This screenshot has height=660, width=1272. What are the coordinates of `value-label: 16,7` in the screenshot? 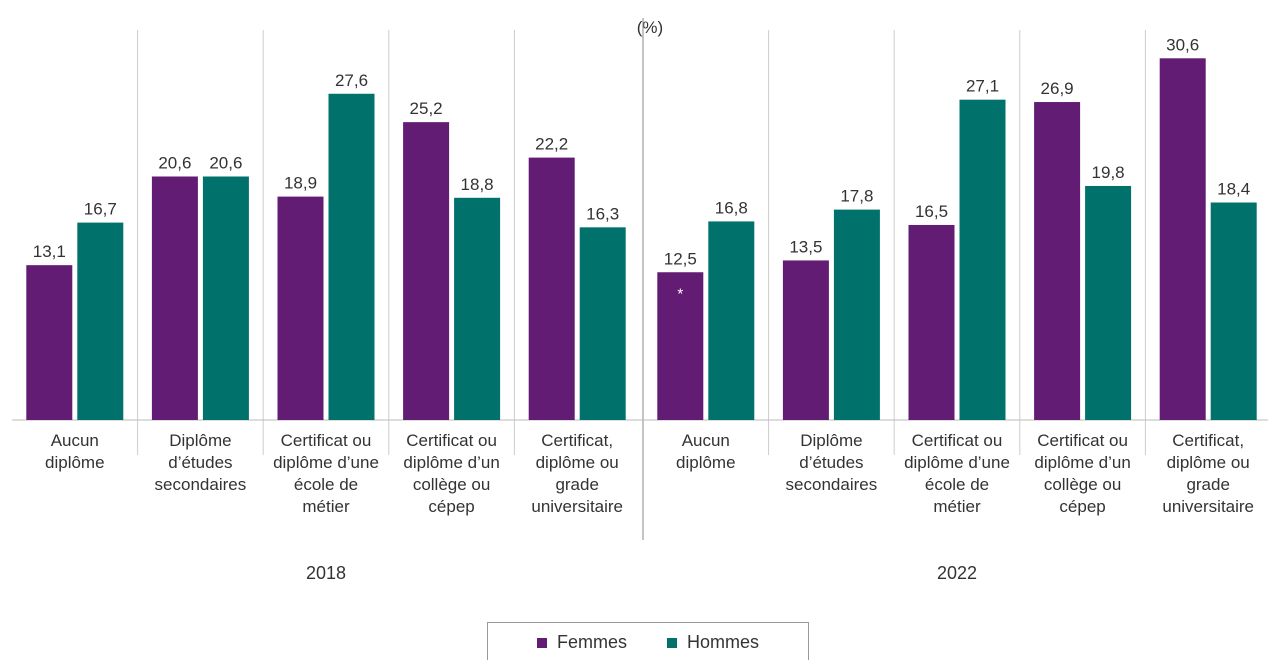 It's located at (100, 209).